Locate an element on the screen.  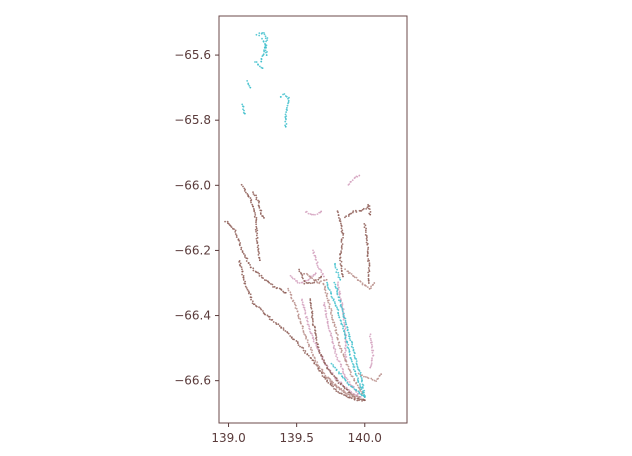
scatter-point-s1-t3-p8 is located at coordinates (242, 271).